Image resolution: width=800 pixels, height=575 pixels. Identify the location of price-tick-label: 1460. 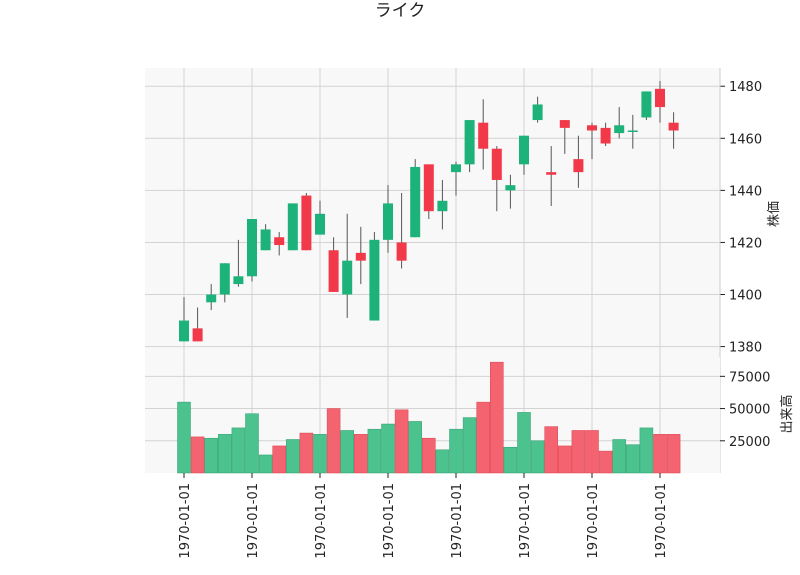
(745, 139).